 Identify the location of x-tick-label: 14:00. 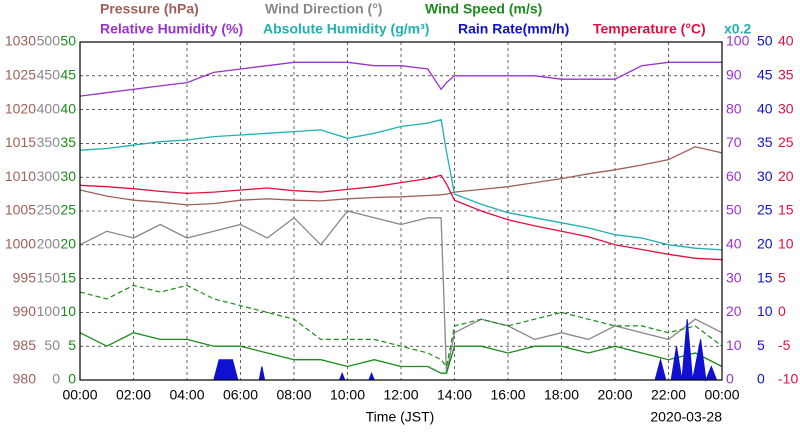
(454, 395).